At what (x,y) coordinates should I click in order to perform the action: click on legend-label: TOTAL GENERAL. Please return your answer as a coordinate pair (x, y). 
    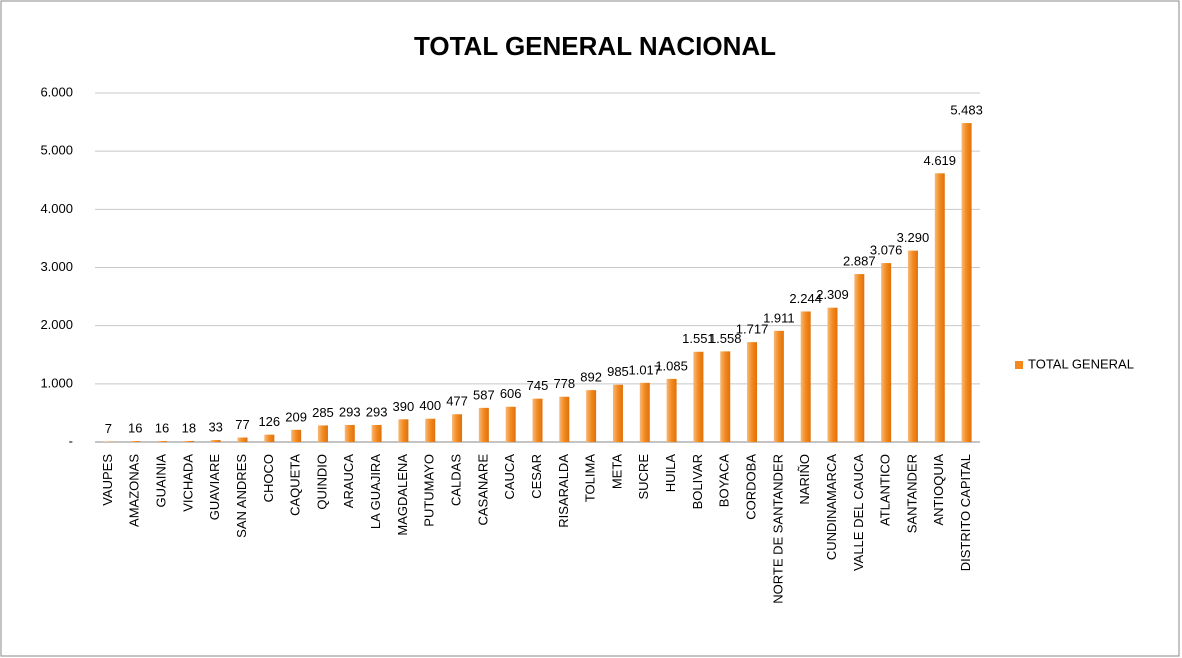
    Looking at the image, I should click on (1081, 363).